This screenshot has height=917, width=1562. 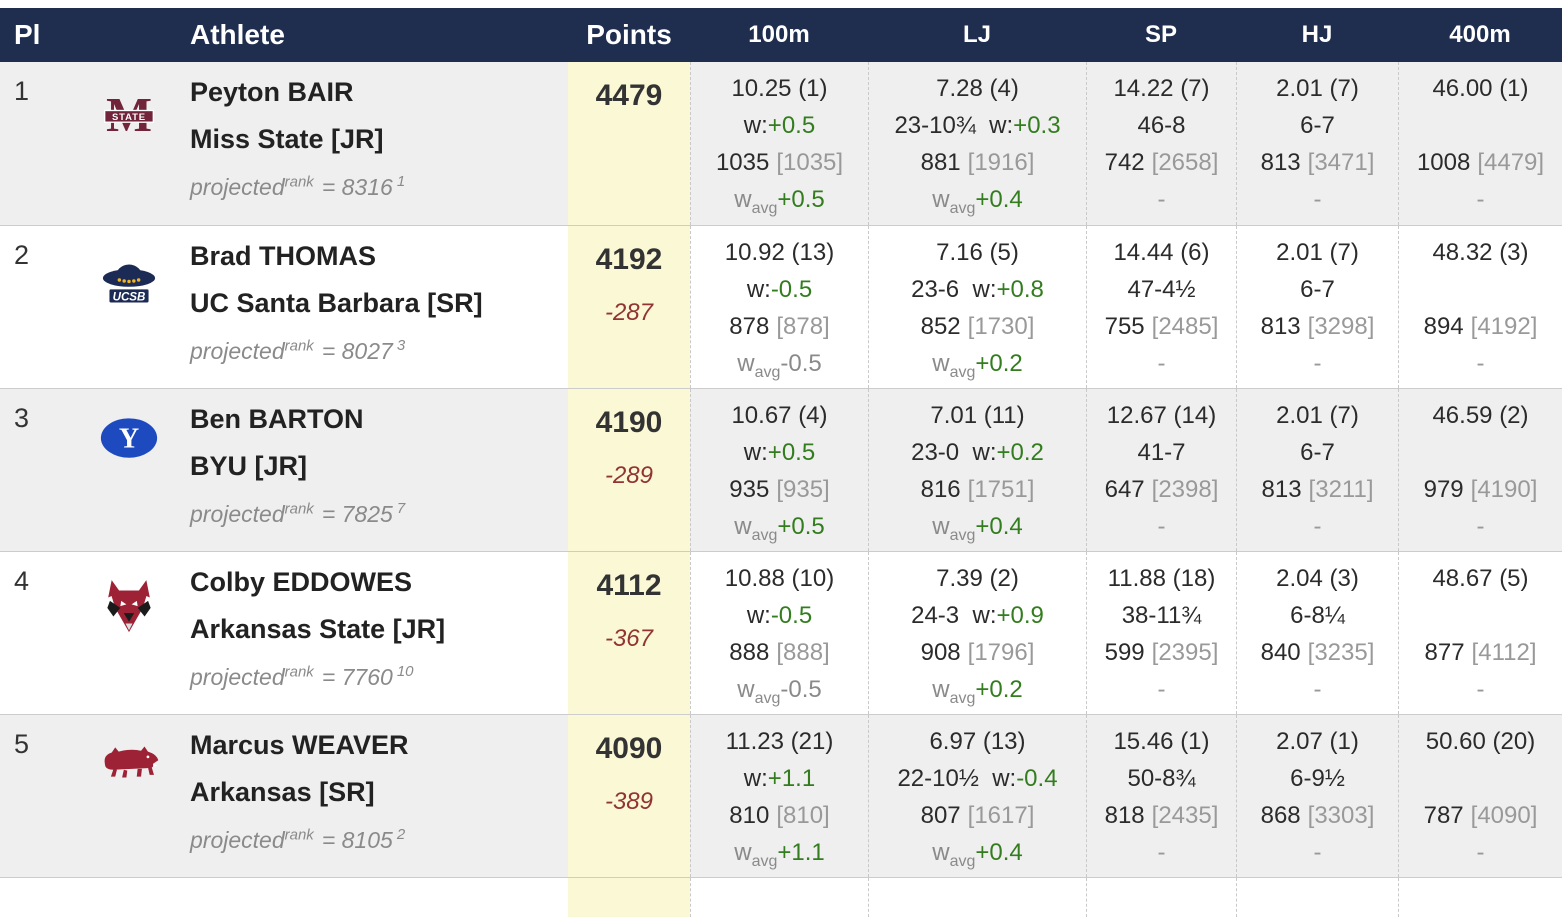 I want to click on event-cumulative: [4190], so click(x=1504, y=489).